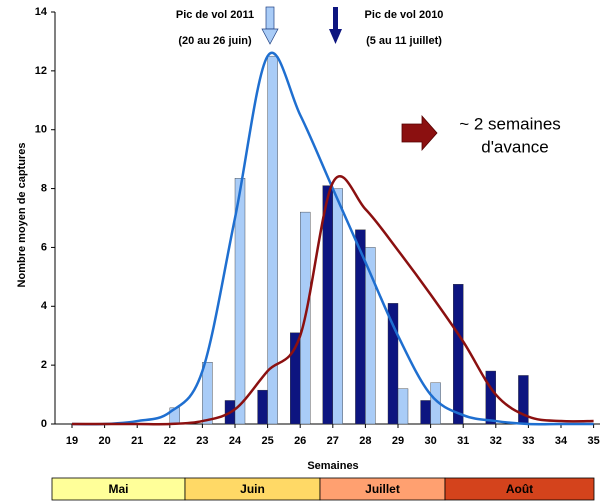  Describe the element at coordinates (496, 441) in the screenshot. I see `x-tick-label: 32` at that location.